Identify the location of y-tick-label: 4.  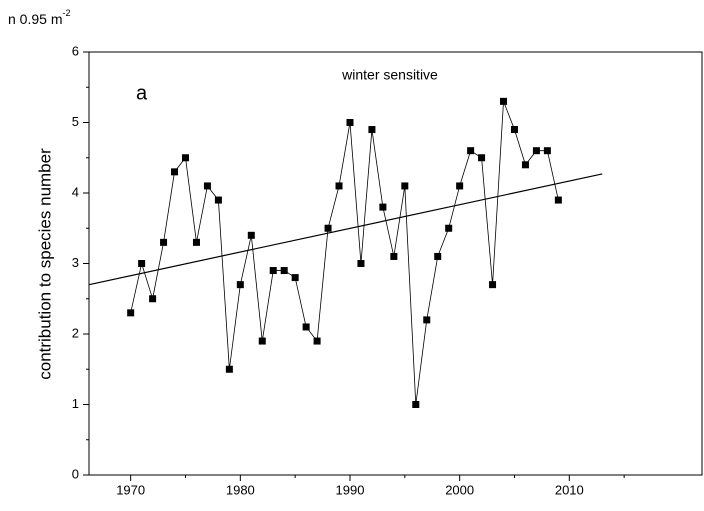
(75, 191).